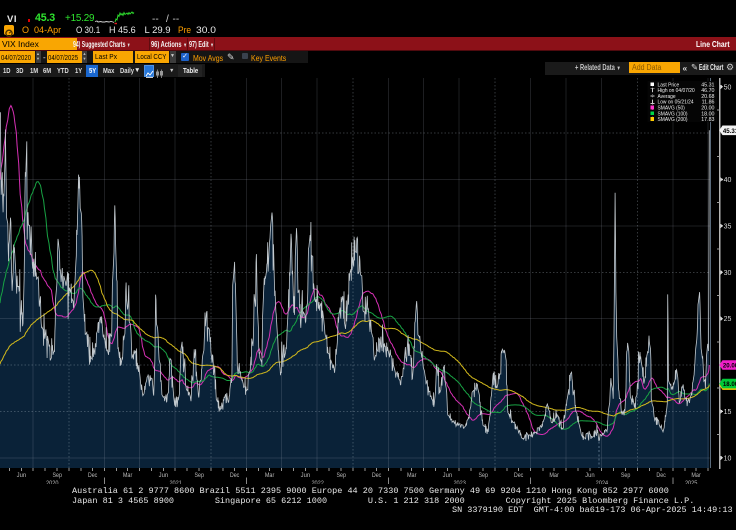 The image size is (736, 530). Describe the element at coordinates (728, 180) in the screenshot. I see `svg-text: 40` at that location.